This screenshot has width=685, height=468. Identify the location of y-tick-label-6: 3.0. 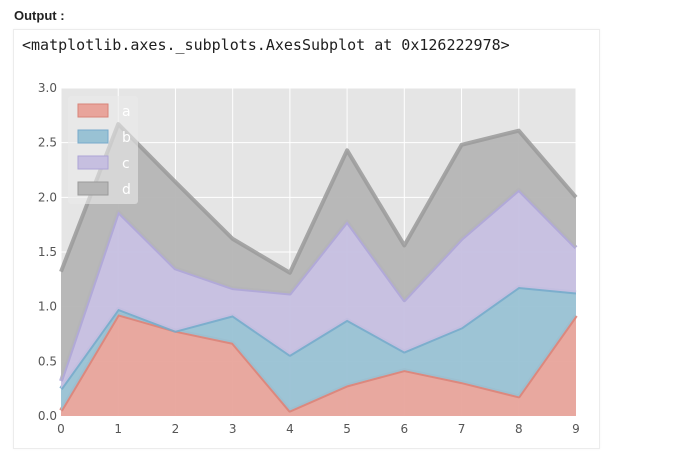
(47, 88).